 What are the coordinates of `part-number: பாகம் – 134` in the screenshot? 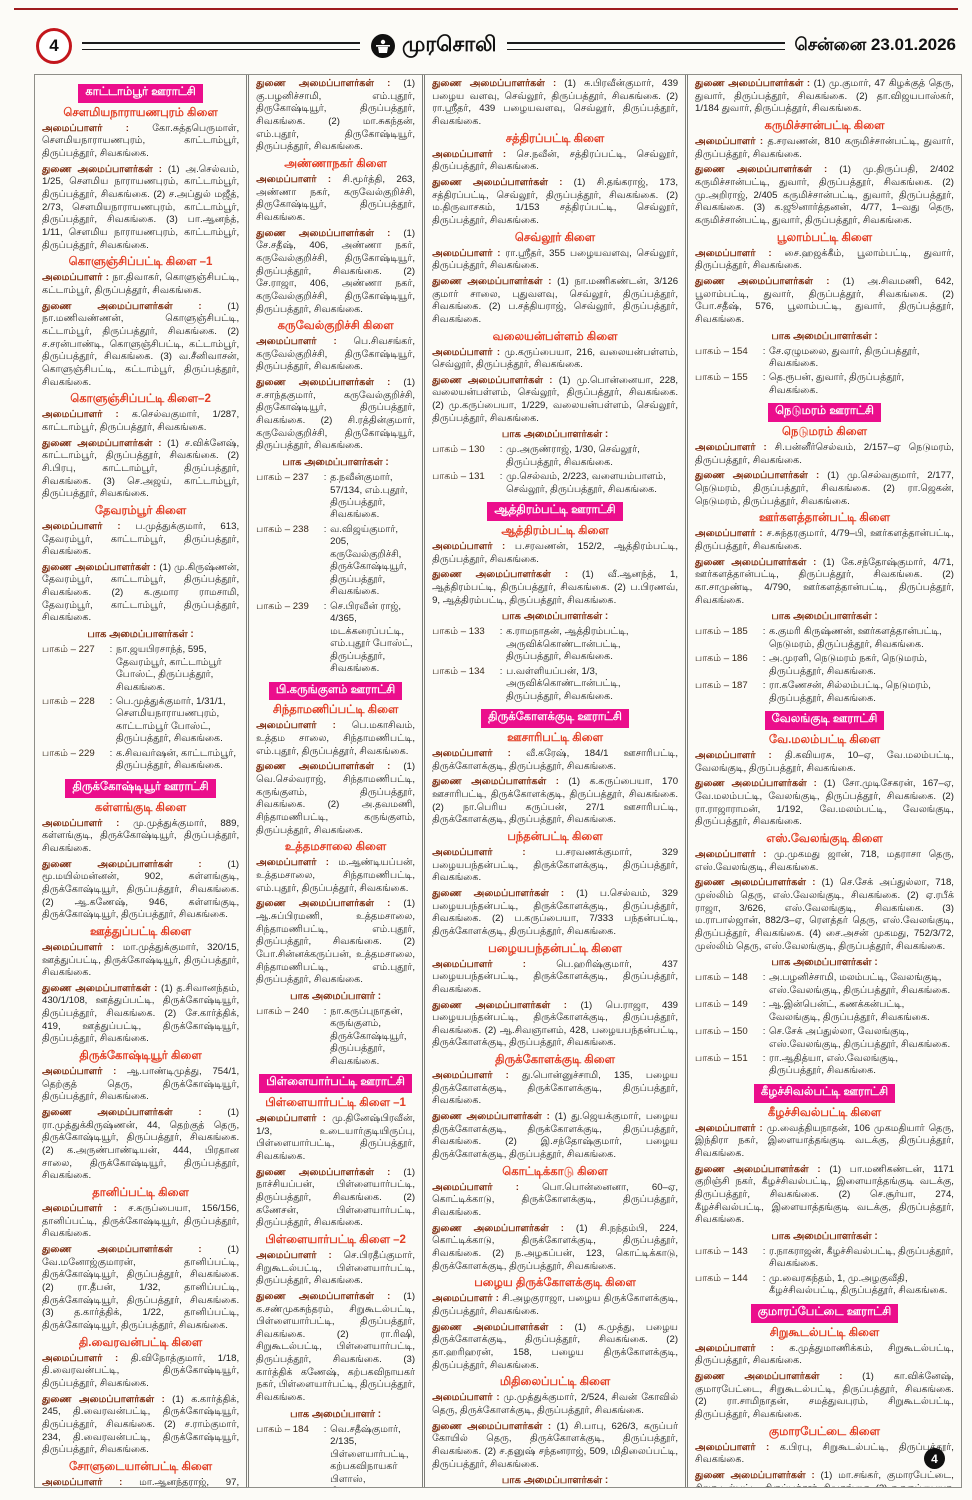 It's located at (458, 671).